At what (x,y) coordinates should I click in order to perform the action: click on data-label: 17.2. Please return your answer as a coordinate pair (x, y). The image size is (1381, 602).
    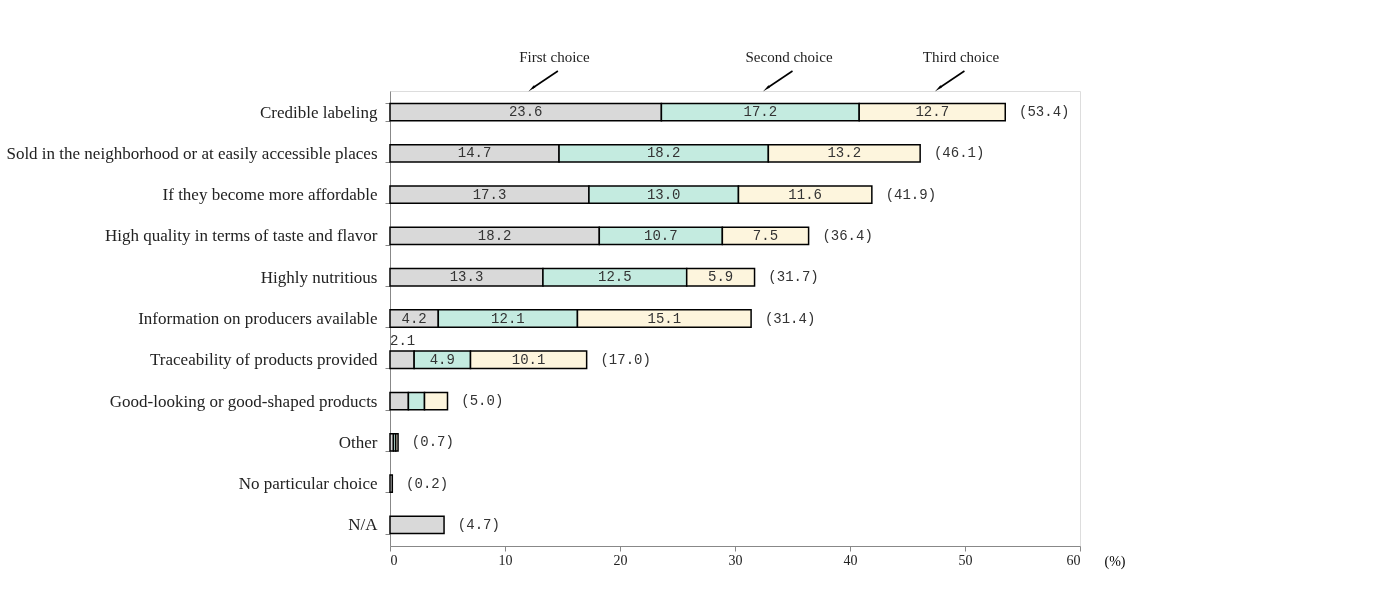
    Looking at the image, I should click on (760, 112).